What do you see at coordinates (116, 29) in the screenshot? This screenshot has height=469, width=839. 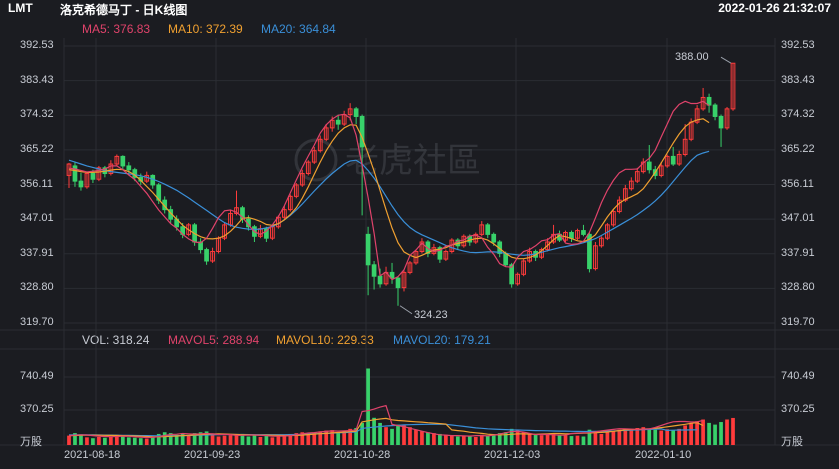 I see `ma5-legend: MA5: 376.83` at bounding box center [116, 29].